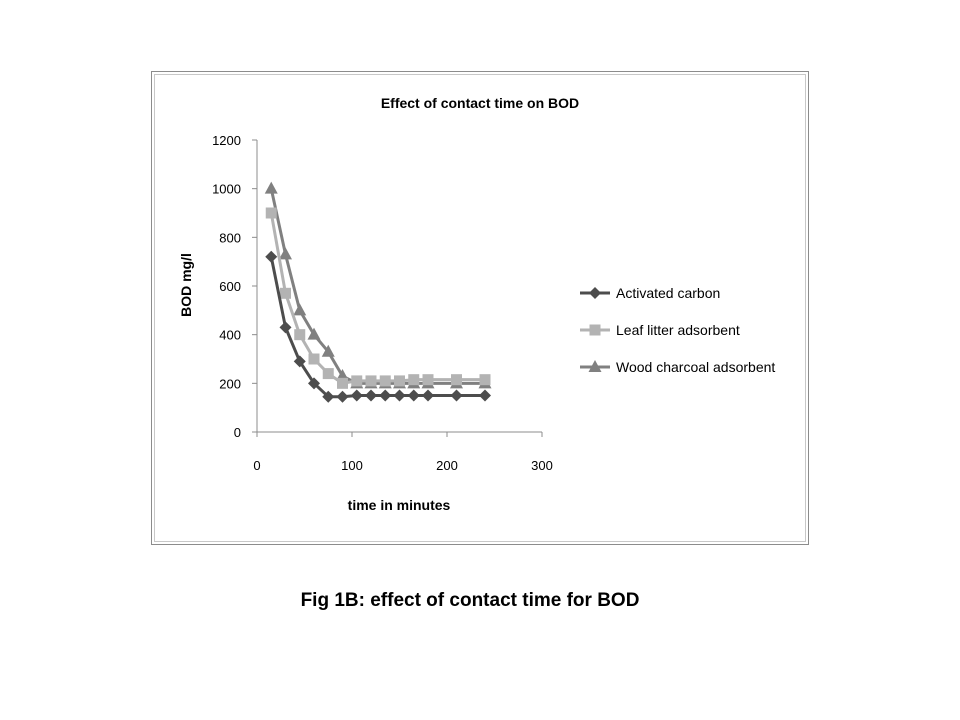 Image resolution: width=960 pixels, height=720 pixels. Describe the element at coordinates (237, 432) in the screenshot. I see `y-tick-label: 0` at that location.